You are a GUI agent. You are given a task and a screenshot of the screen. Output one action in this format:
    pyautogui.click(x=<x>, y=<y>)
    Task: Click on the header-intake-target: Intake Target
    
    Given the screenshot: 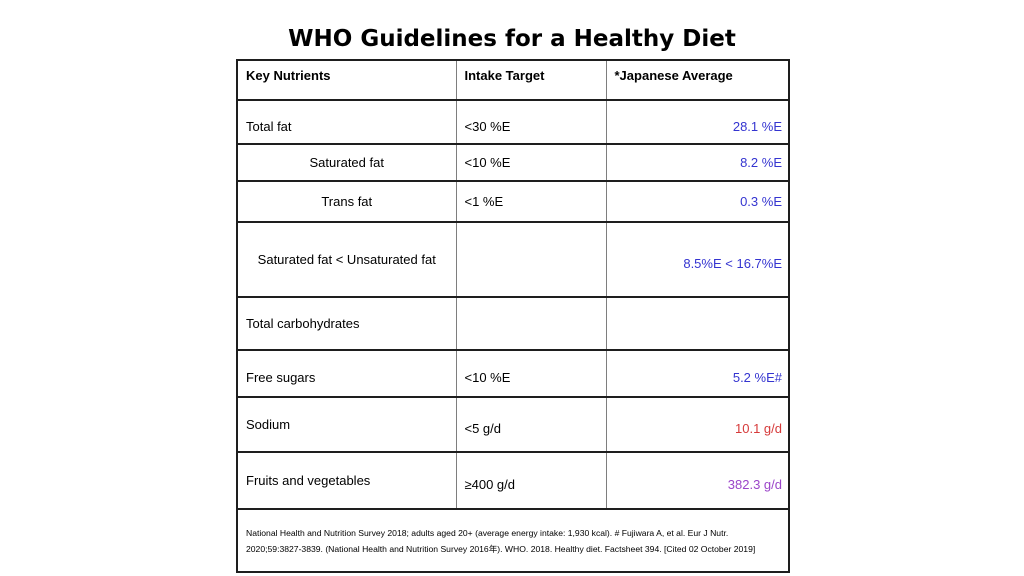 What is the action you would take?
    pyautogui.click(x=531, y=80)
    